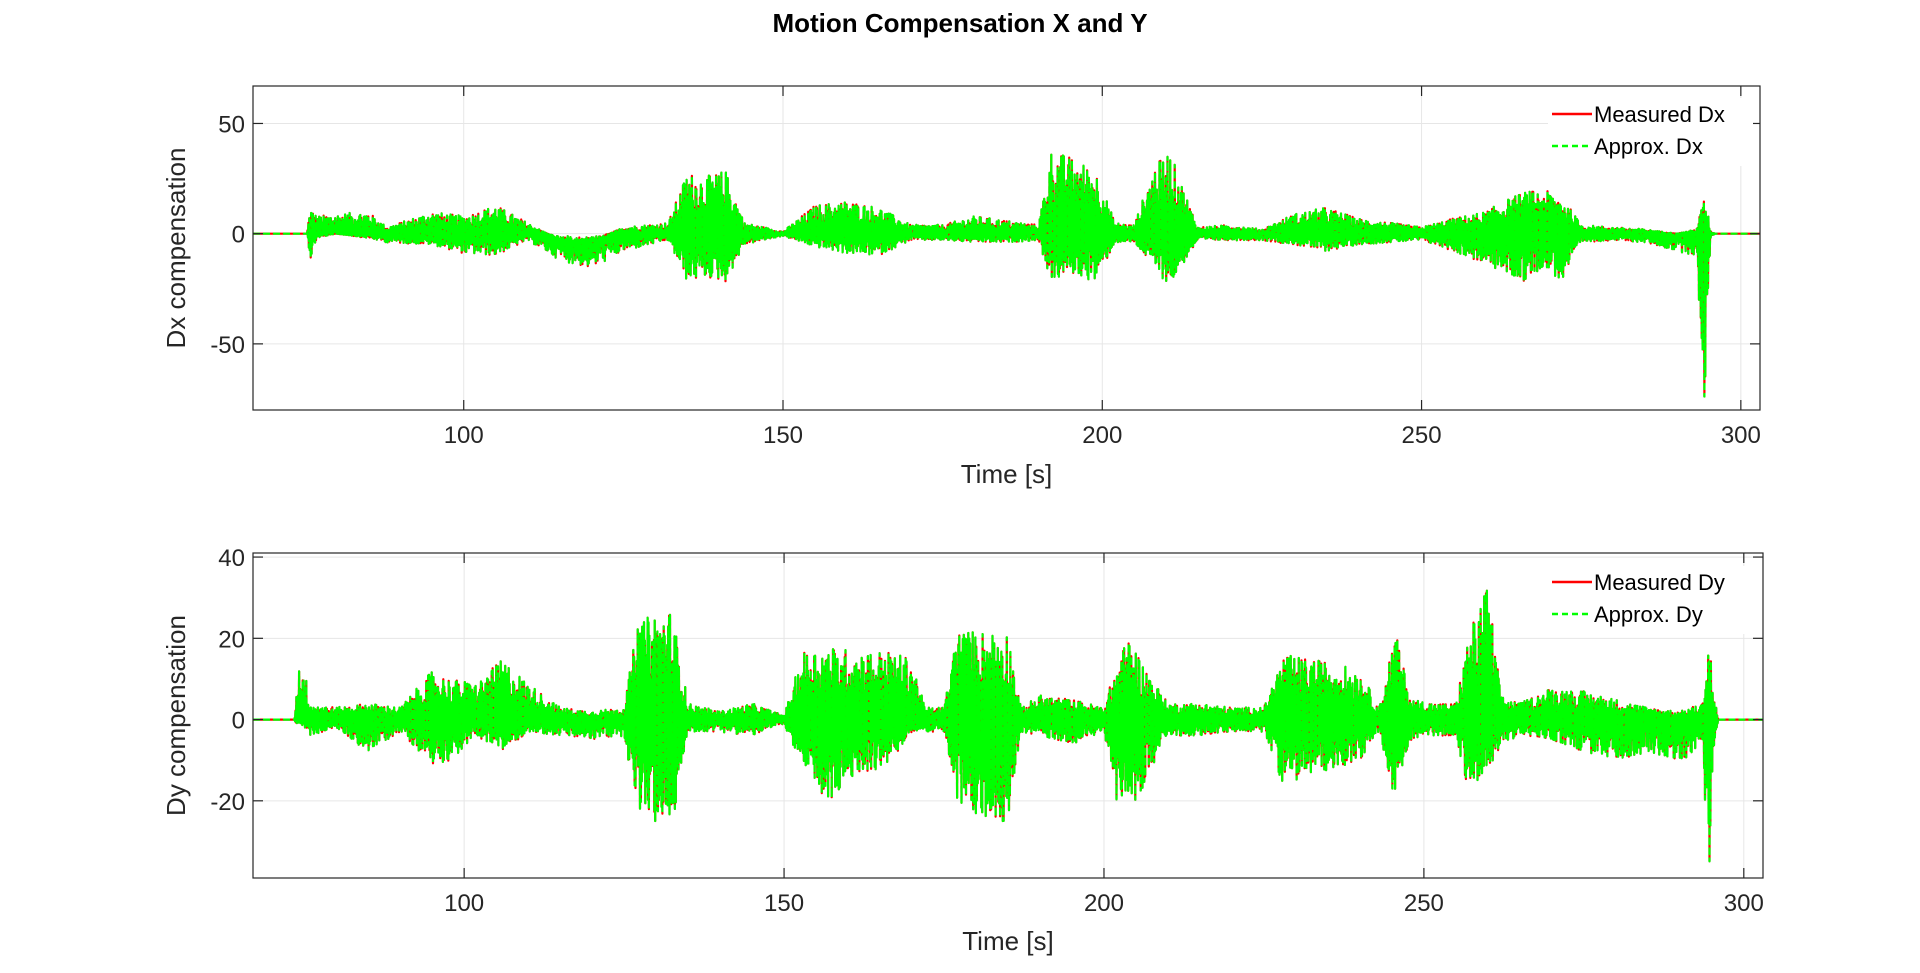 The height and width of the screenshot is (973, 1920). What do you see at coordinates (227, 345) in the screenshot?
I see `y-tick-label: -50` at bounding box center [227, 345].